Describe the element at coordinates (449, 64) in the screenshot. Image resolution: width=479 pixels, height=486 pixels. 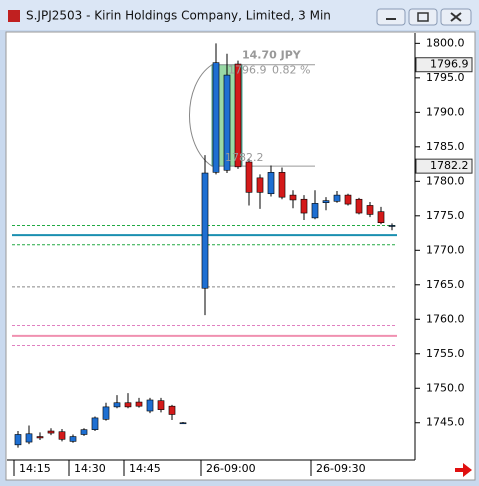
I see `price-tag-label: 1796.9` at that location.